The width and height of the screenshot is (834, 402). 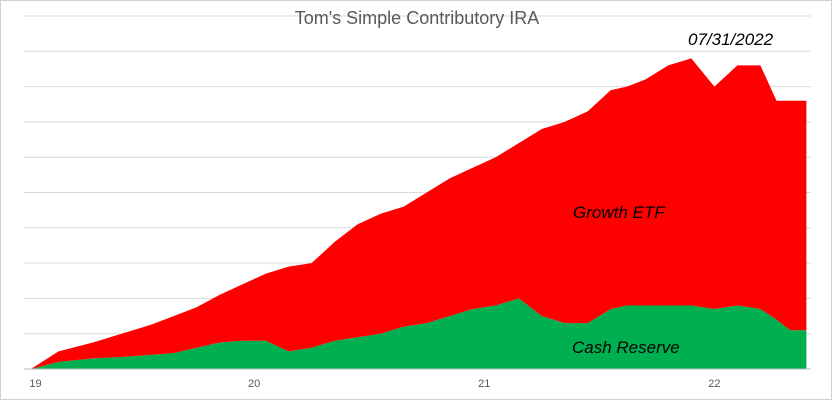 What do you see at coordinates (417, 379) in the screenshot?
I see `x-axis: 19 20 21 22` at bounding box center [417, 379].